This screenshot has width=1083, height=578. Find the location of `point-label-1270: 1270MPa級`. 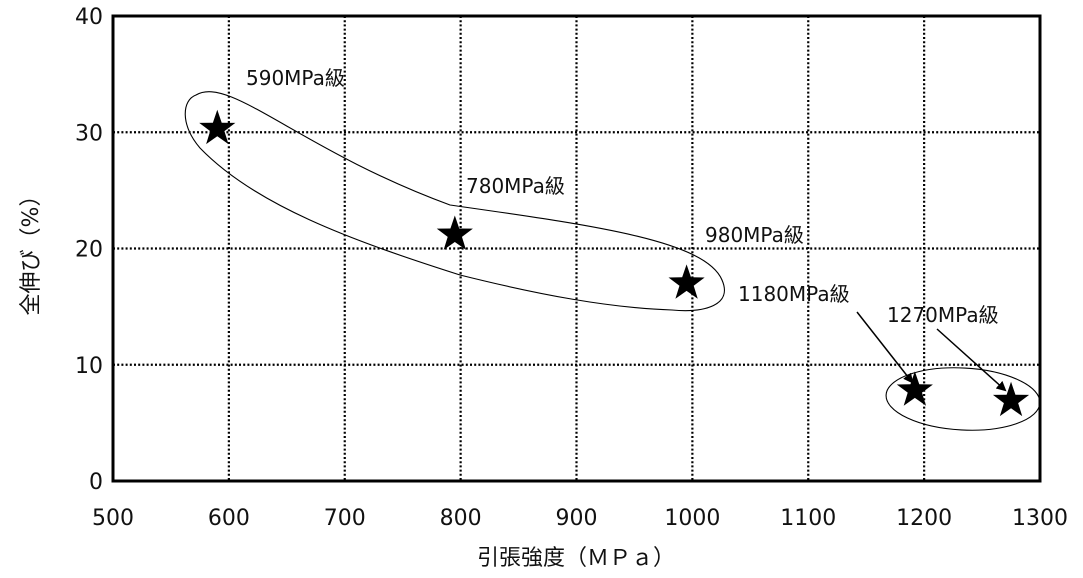

point-label-1270: 1270MPa級 is located at coordinates (943, 315).